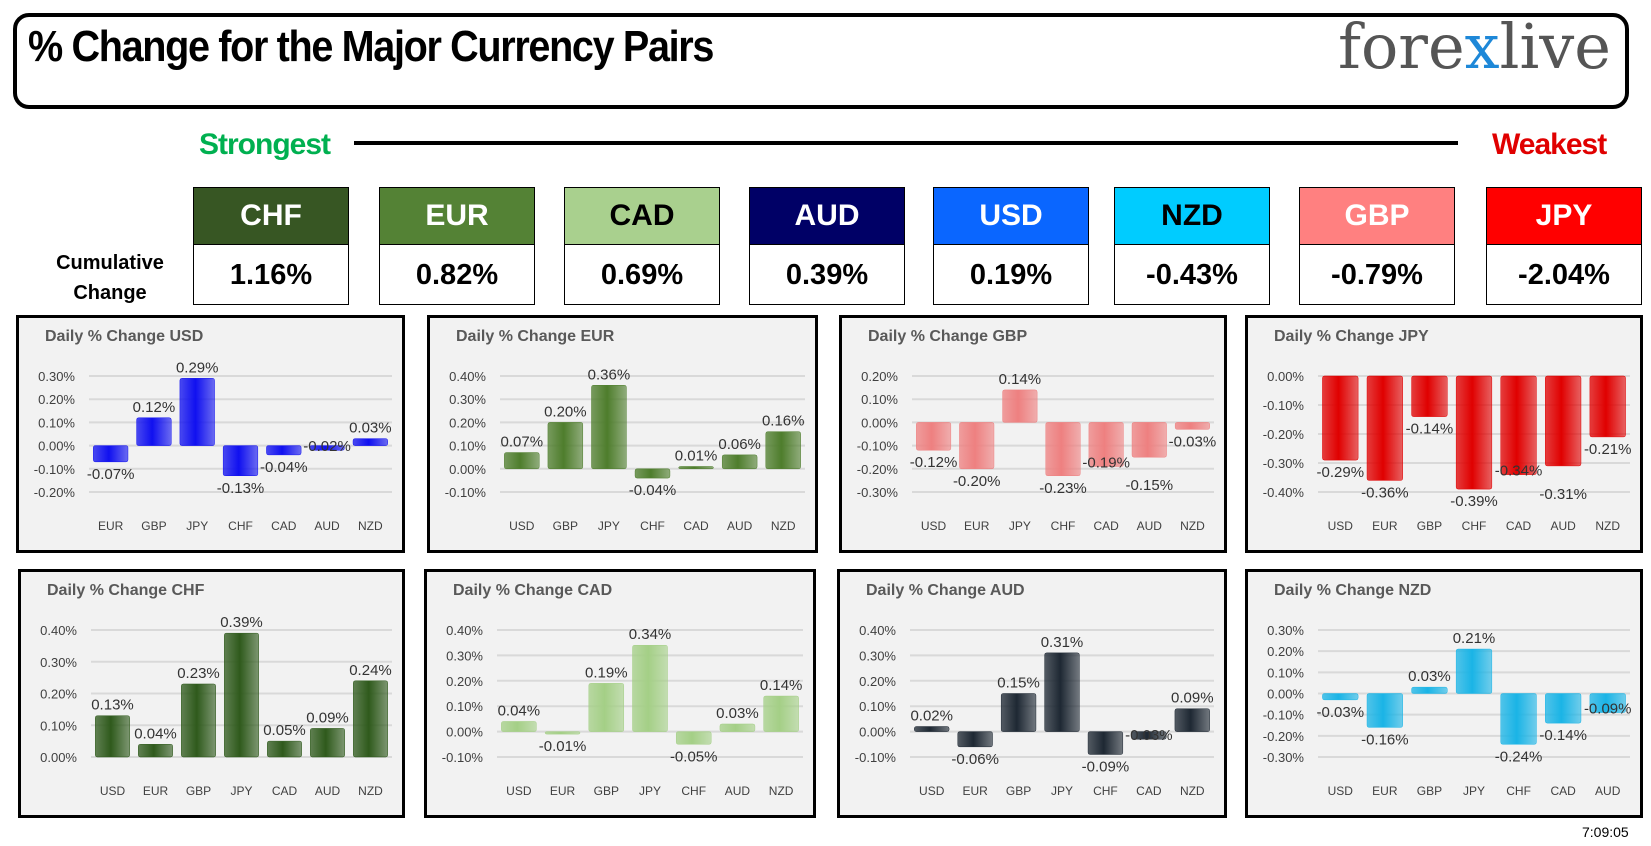 Image resolution: width=1651 pixels, height=846 pixels. Describe the element at coordinates (1564, 246) in the screenshot. I see `currency-box-jpy: JPY -2.04%` at that location.